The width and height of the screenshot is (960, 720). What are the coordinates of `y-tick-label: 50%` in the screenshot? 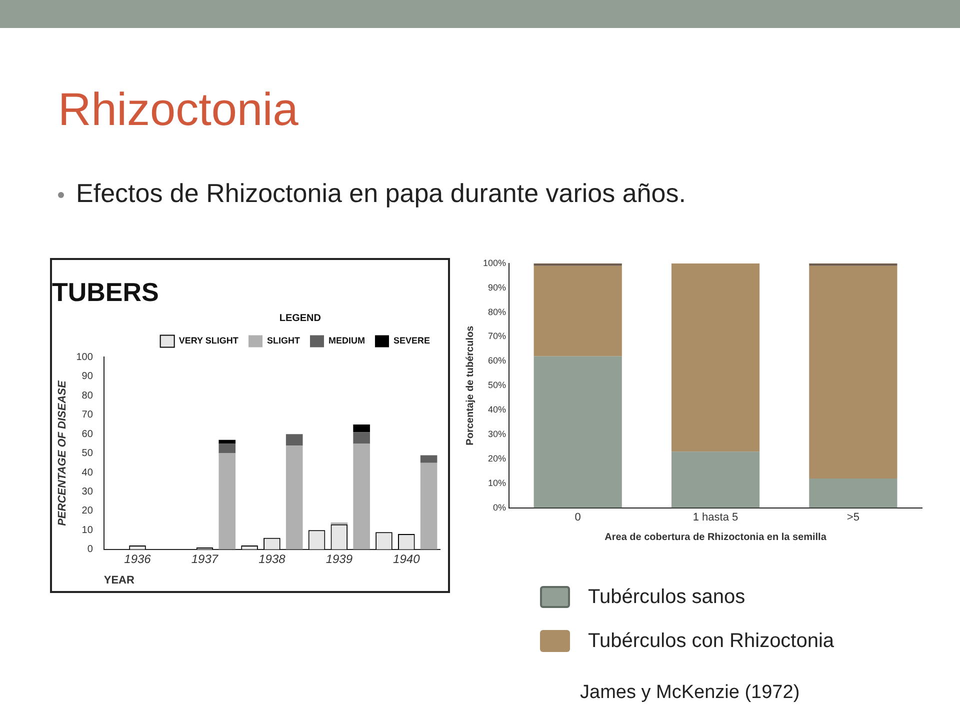 It's located at (497, 385).